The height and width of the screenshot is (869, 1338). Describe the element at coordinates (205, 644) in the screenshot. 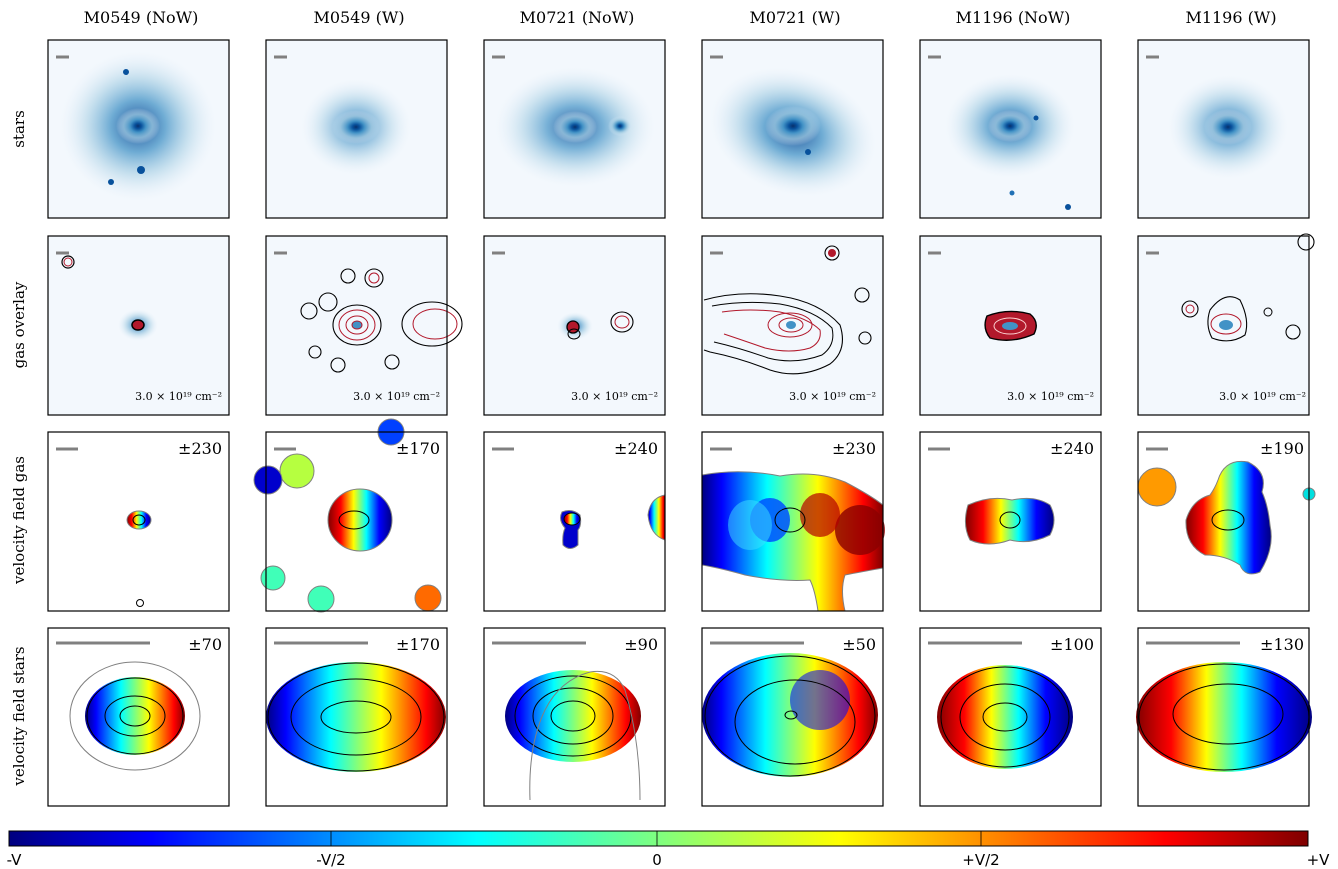

I see `velocity-label: ±70` at that location.